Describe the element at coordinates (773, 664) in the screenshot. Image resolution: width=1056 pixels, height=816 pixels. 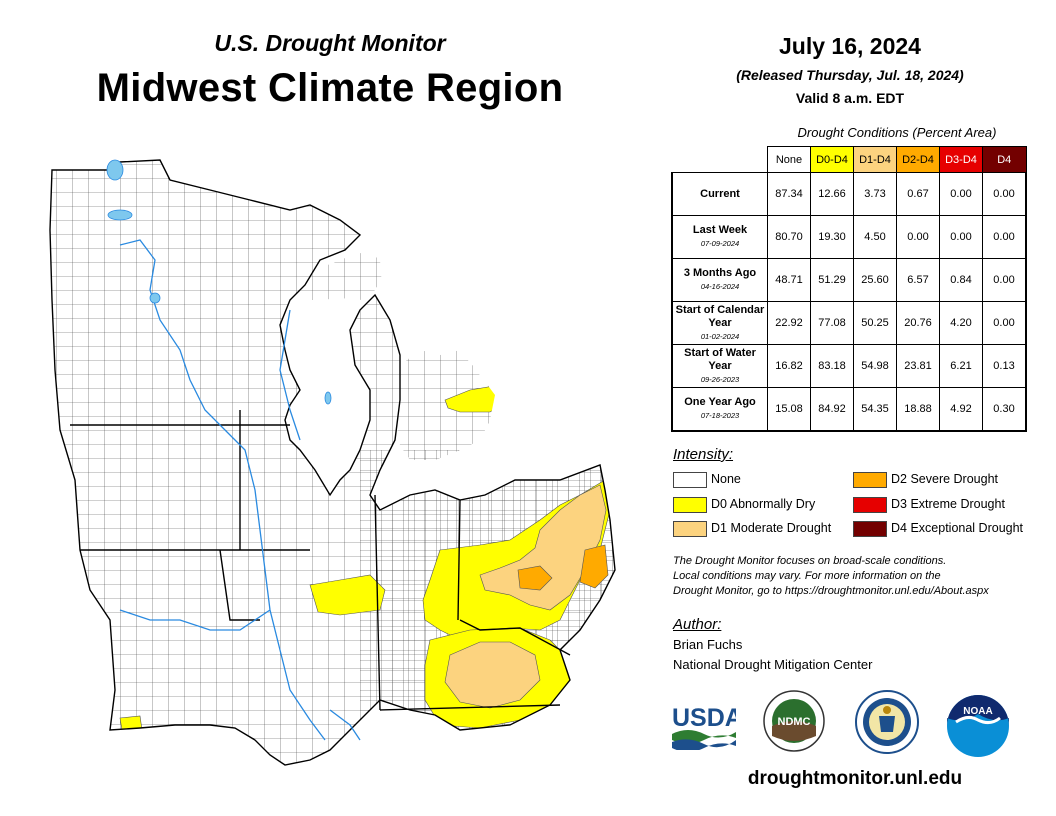
I see `author-organization: National Drought Mitigation Center` at that location.